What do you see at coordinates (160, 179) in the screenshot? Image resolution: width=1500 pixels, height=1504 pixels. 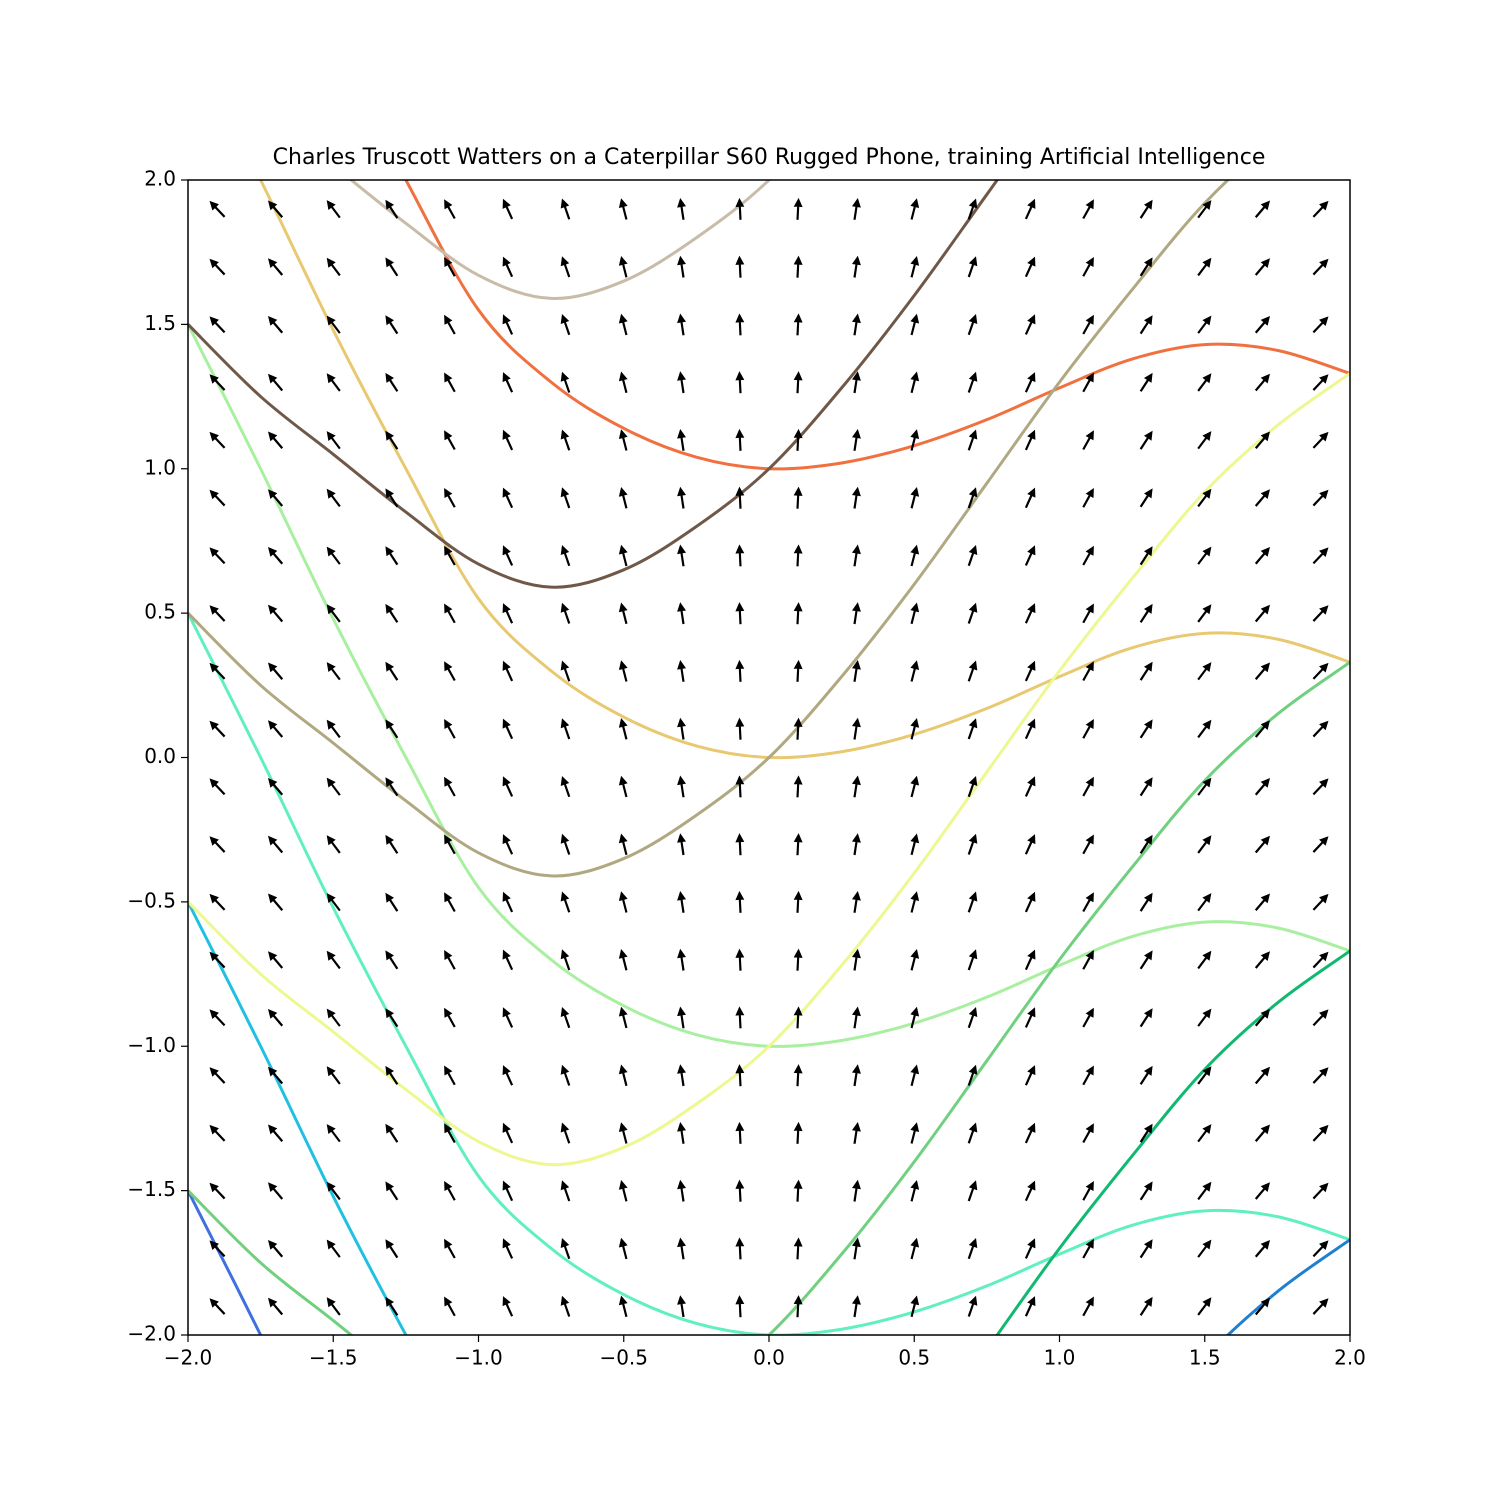 I see `y-tick-label: 2.0` at bounding box center [160, 179].